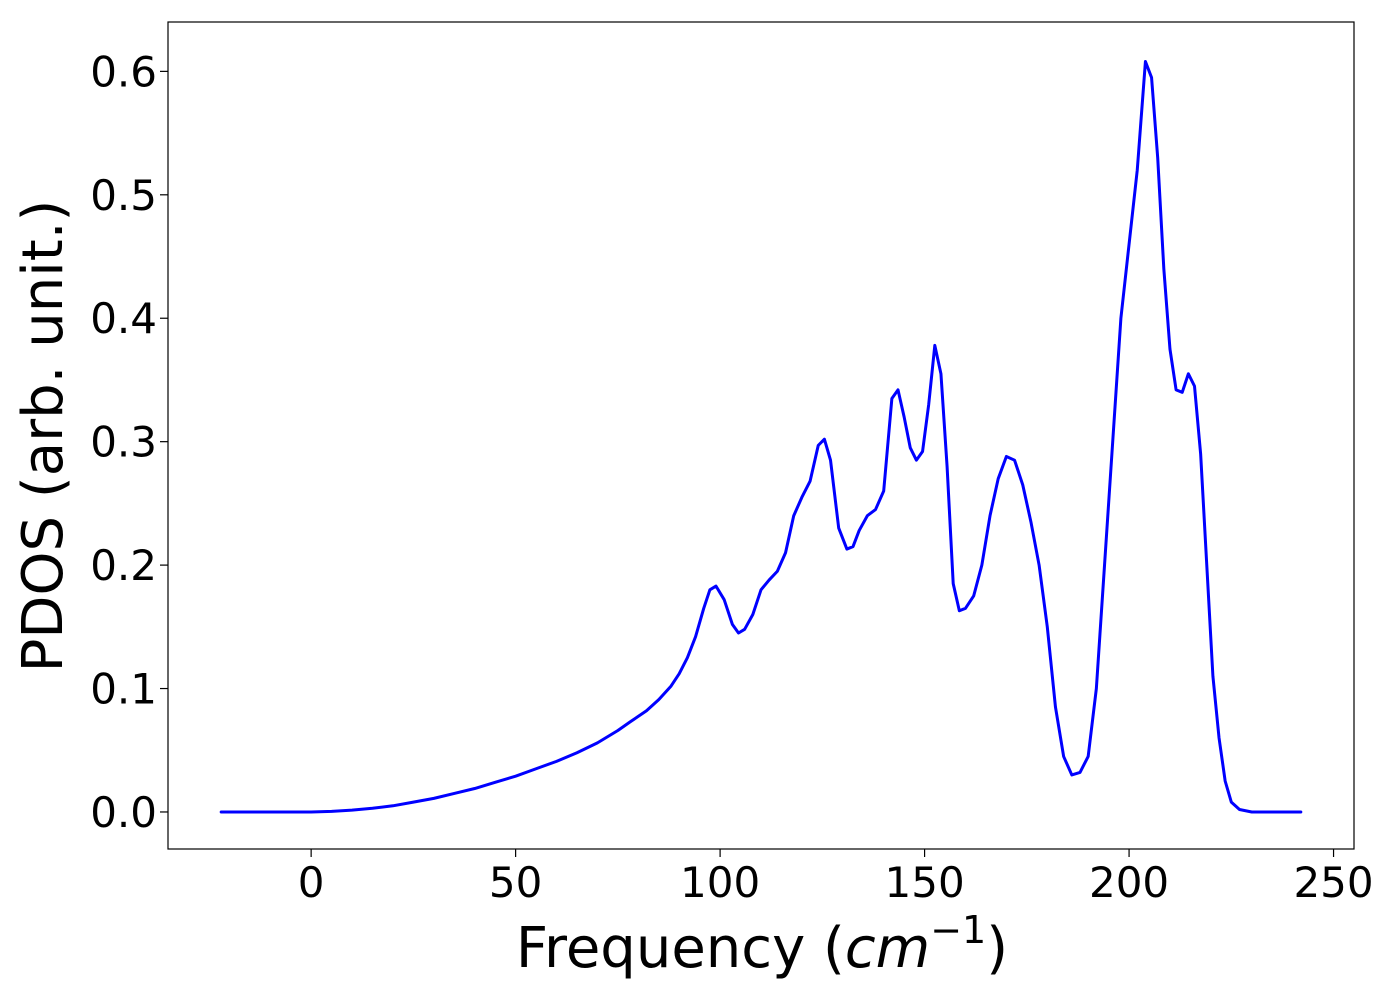 Image resolution: width=1400 pixels, height=1000 pixels. I want to click on y-axis-label: PDOS (arb. unit.), so click(43, 436).